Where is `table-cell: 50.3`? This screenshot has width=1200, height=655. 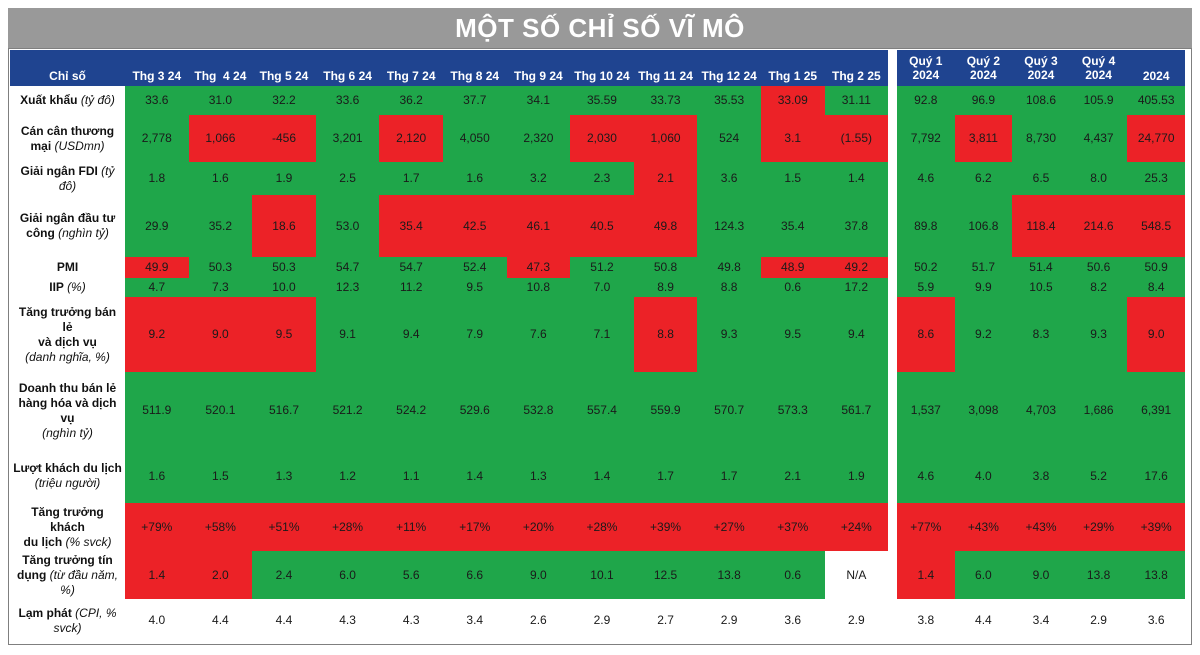
table-cell: 50.3 is located at coordinates (220, 267).